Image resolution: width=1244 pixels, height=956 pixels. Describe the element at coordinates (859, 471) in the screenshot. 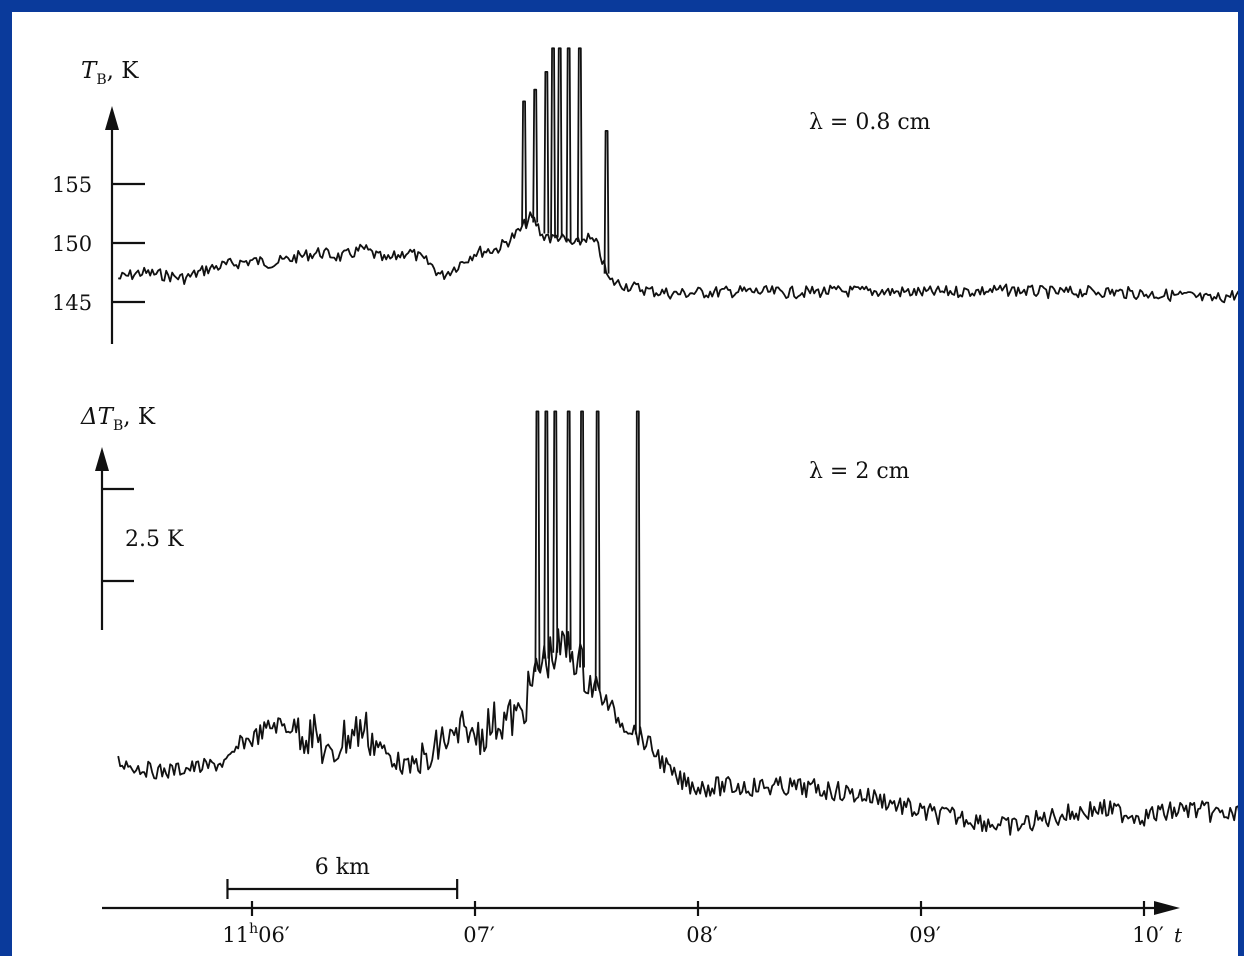

I see `bottom-annotation: λ = 2 cm` at that location.